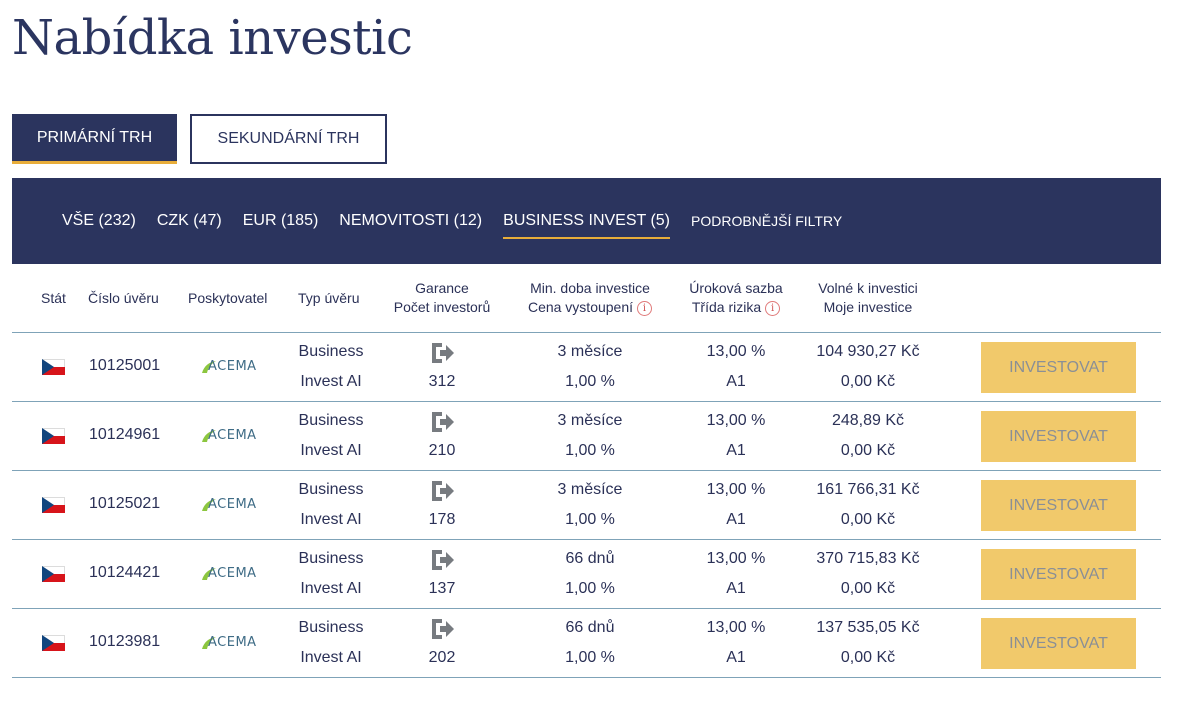 This screenshot has height=707, width=1195. Describe the element at coordinates (99, 220) in the screenshot. I see `filter-all: VŠE (232)` at that location.